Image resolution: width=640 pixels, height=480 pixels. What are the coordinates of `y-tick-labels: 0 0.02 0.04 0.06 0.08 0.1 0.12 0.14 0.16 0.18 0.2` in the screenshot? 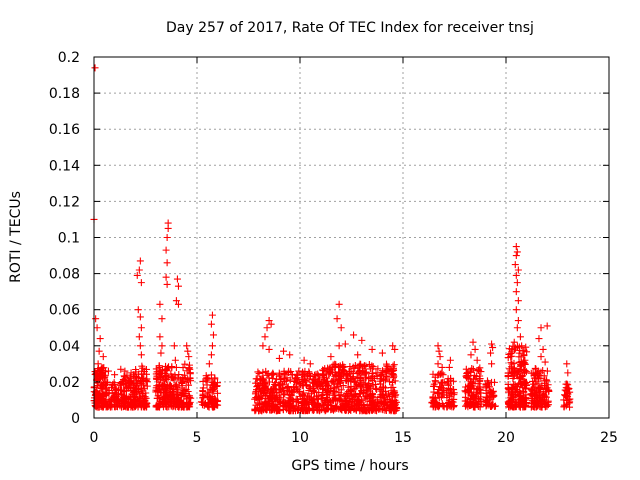 It's located at (64, 238).